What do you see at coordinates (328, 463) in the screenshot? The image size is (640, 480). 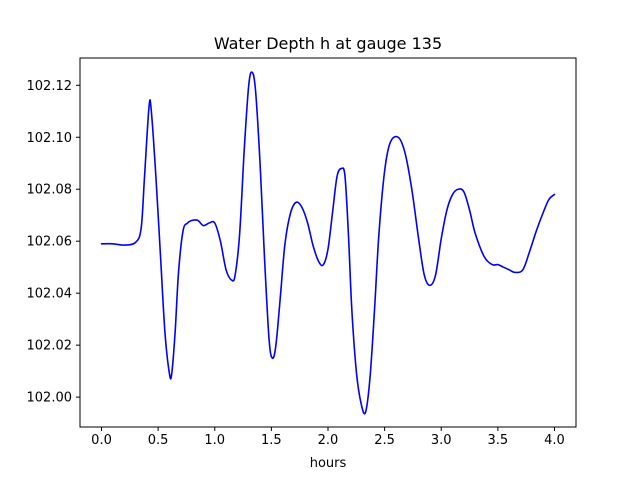 I see `x-axis-label: hours` at bounding box center [328, 463].